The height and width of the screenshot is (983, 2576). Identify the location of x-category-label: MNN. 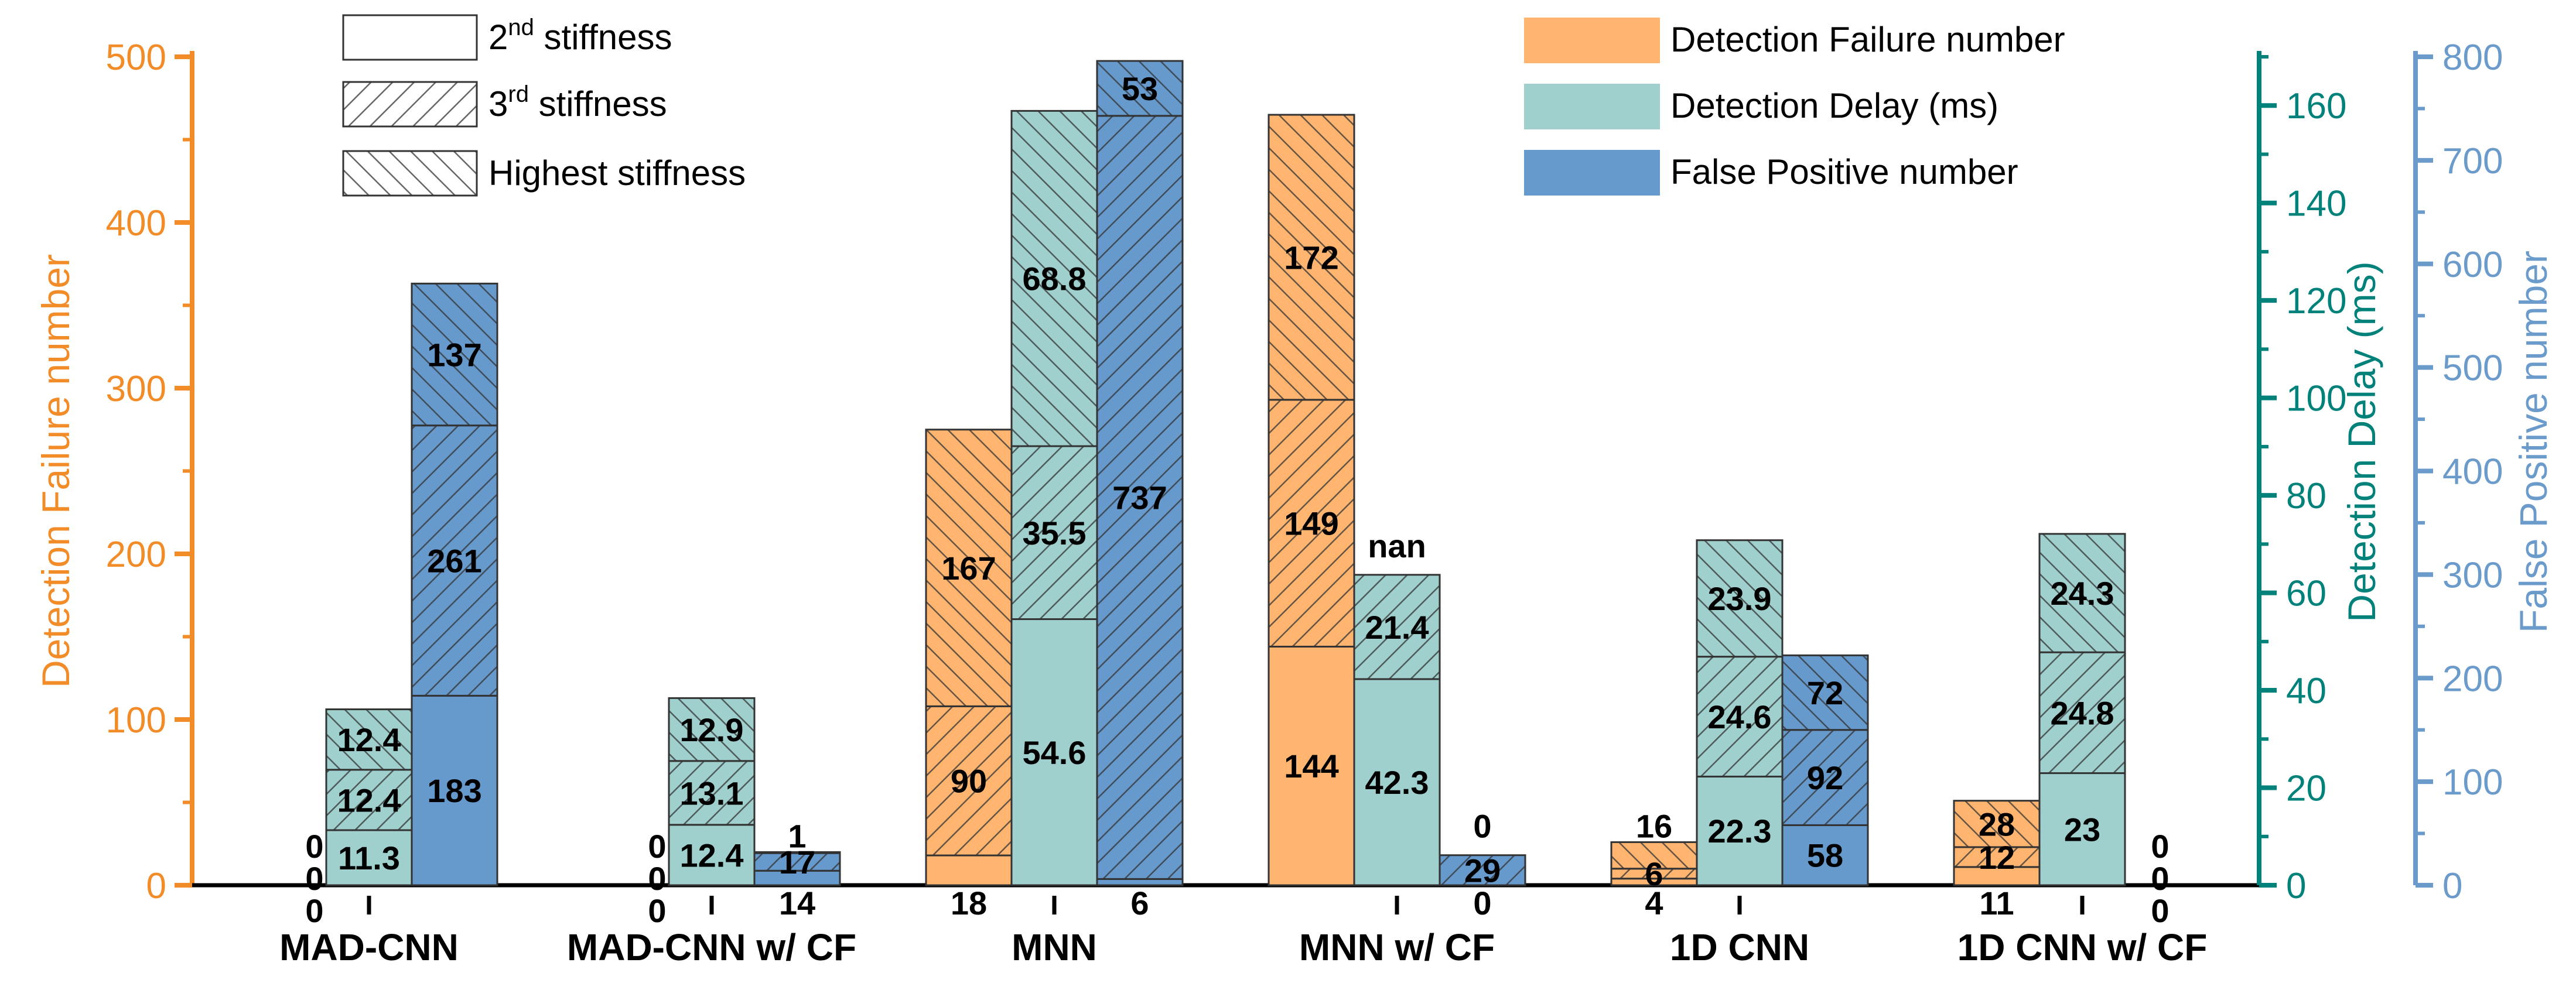
(1054, 947).